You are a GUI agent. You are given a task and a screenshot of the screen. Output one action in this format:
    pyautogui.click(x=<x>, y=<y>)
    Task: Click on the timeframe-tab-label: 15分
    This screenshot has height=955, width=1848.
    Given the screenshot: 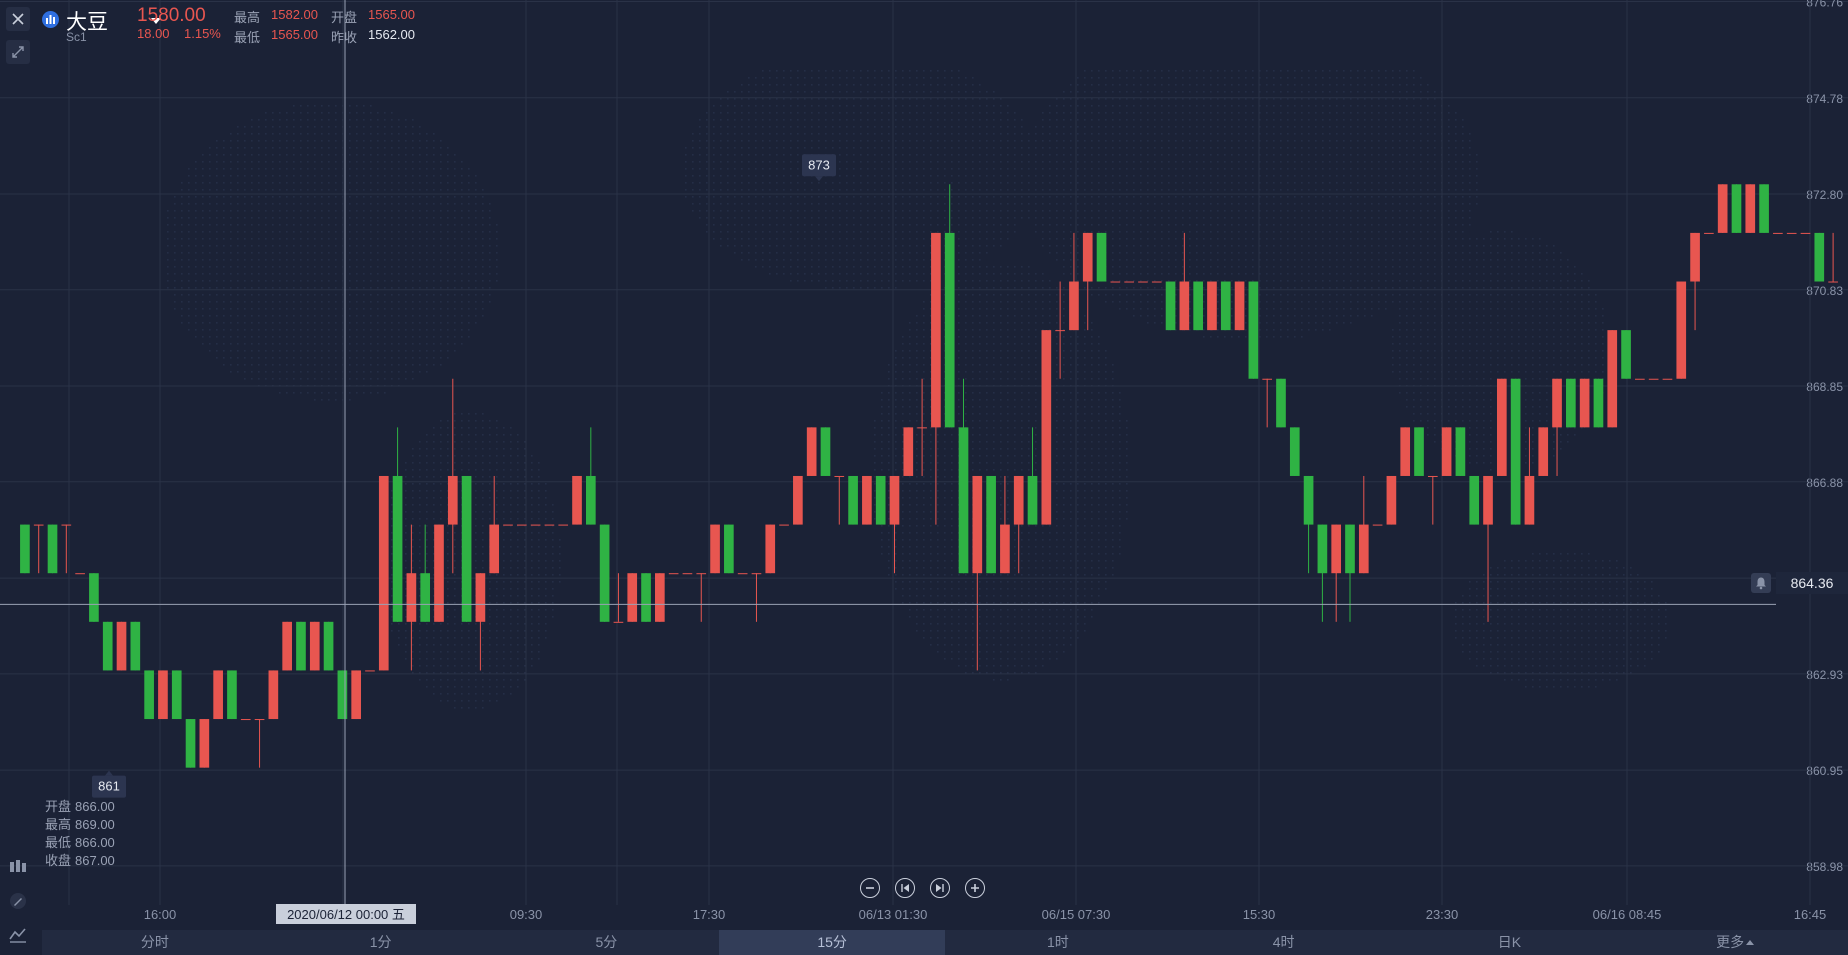 What is the action you would take?
    pyautogui.click(x=832, y=942)
    